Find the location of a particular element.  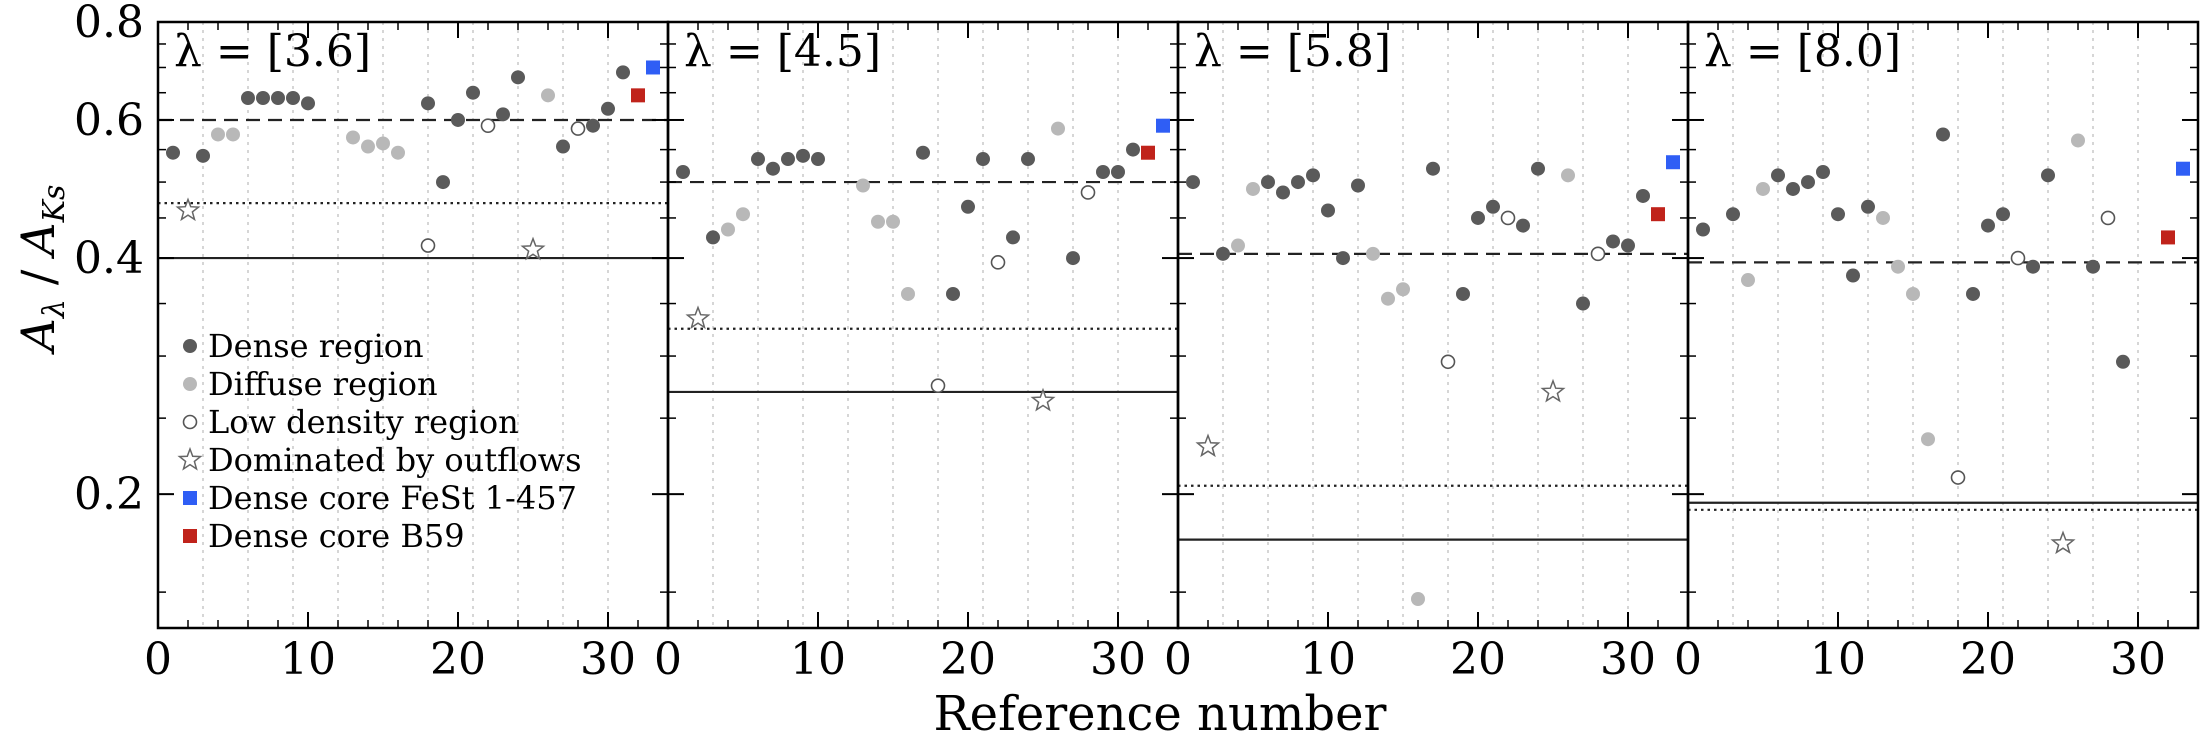

x-tick-label: 10 is located at coordinates (308, 659).